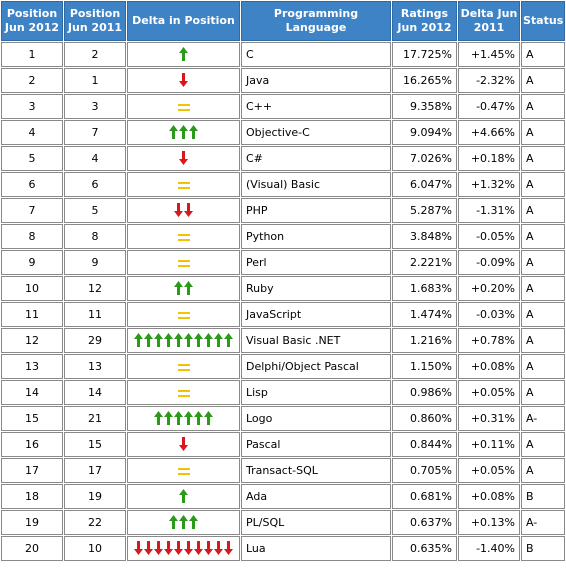  Describe the element at coordinates (95, 340) in the screenshot. I see `position-2011-cell: 29` at that location.